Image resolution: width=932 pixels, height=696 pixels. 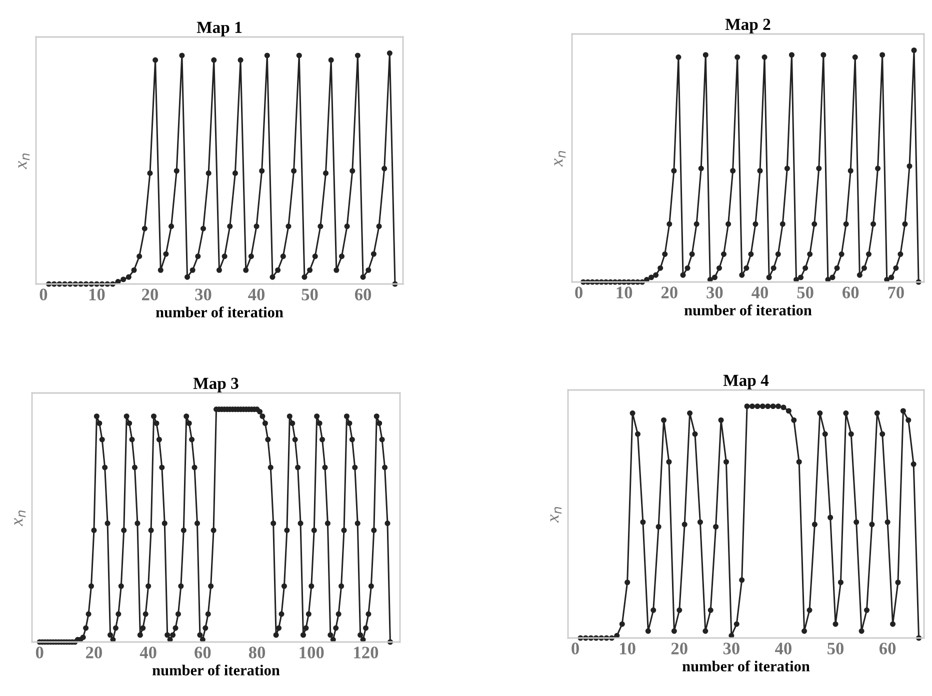 I want to click on x-tick-label: 70, so click(x=896, y=292).